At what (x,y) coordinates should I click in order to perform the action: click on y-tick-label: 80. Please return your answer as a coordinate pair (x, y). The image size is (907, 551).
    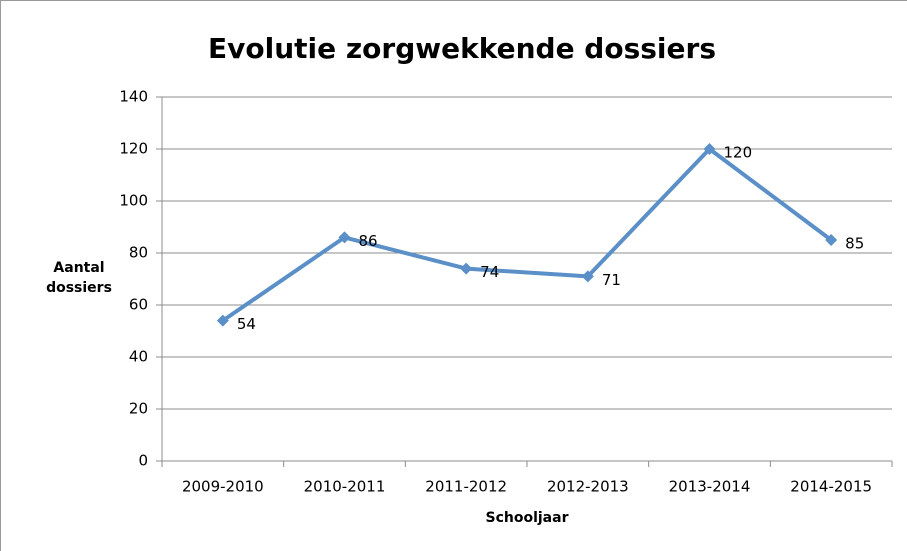
    Looking at the image, I should click on (138, 253).